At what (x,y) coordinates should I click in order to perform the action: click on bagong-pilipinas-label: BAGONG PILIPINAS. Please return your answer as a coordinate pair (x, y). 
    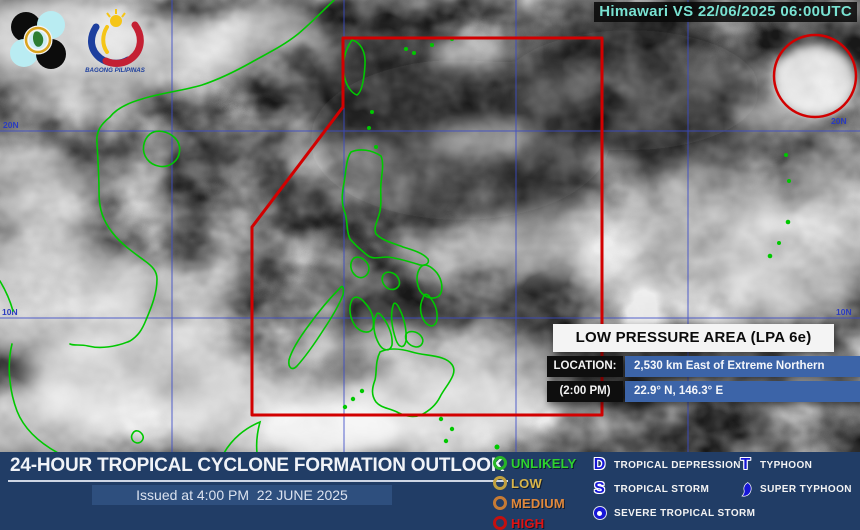
    Looking at the image, I should click on (115, 70).